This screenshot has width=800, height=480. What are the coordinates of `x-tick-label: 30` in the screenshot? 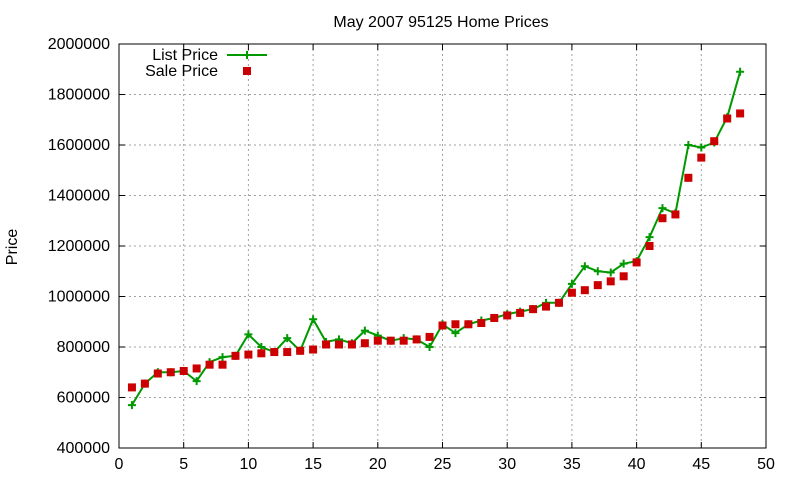 It's located at (507, 464).